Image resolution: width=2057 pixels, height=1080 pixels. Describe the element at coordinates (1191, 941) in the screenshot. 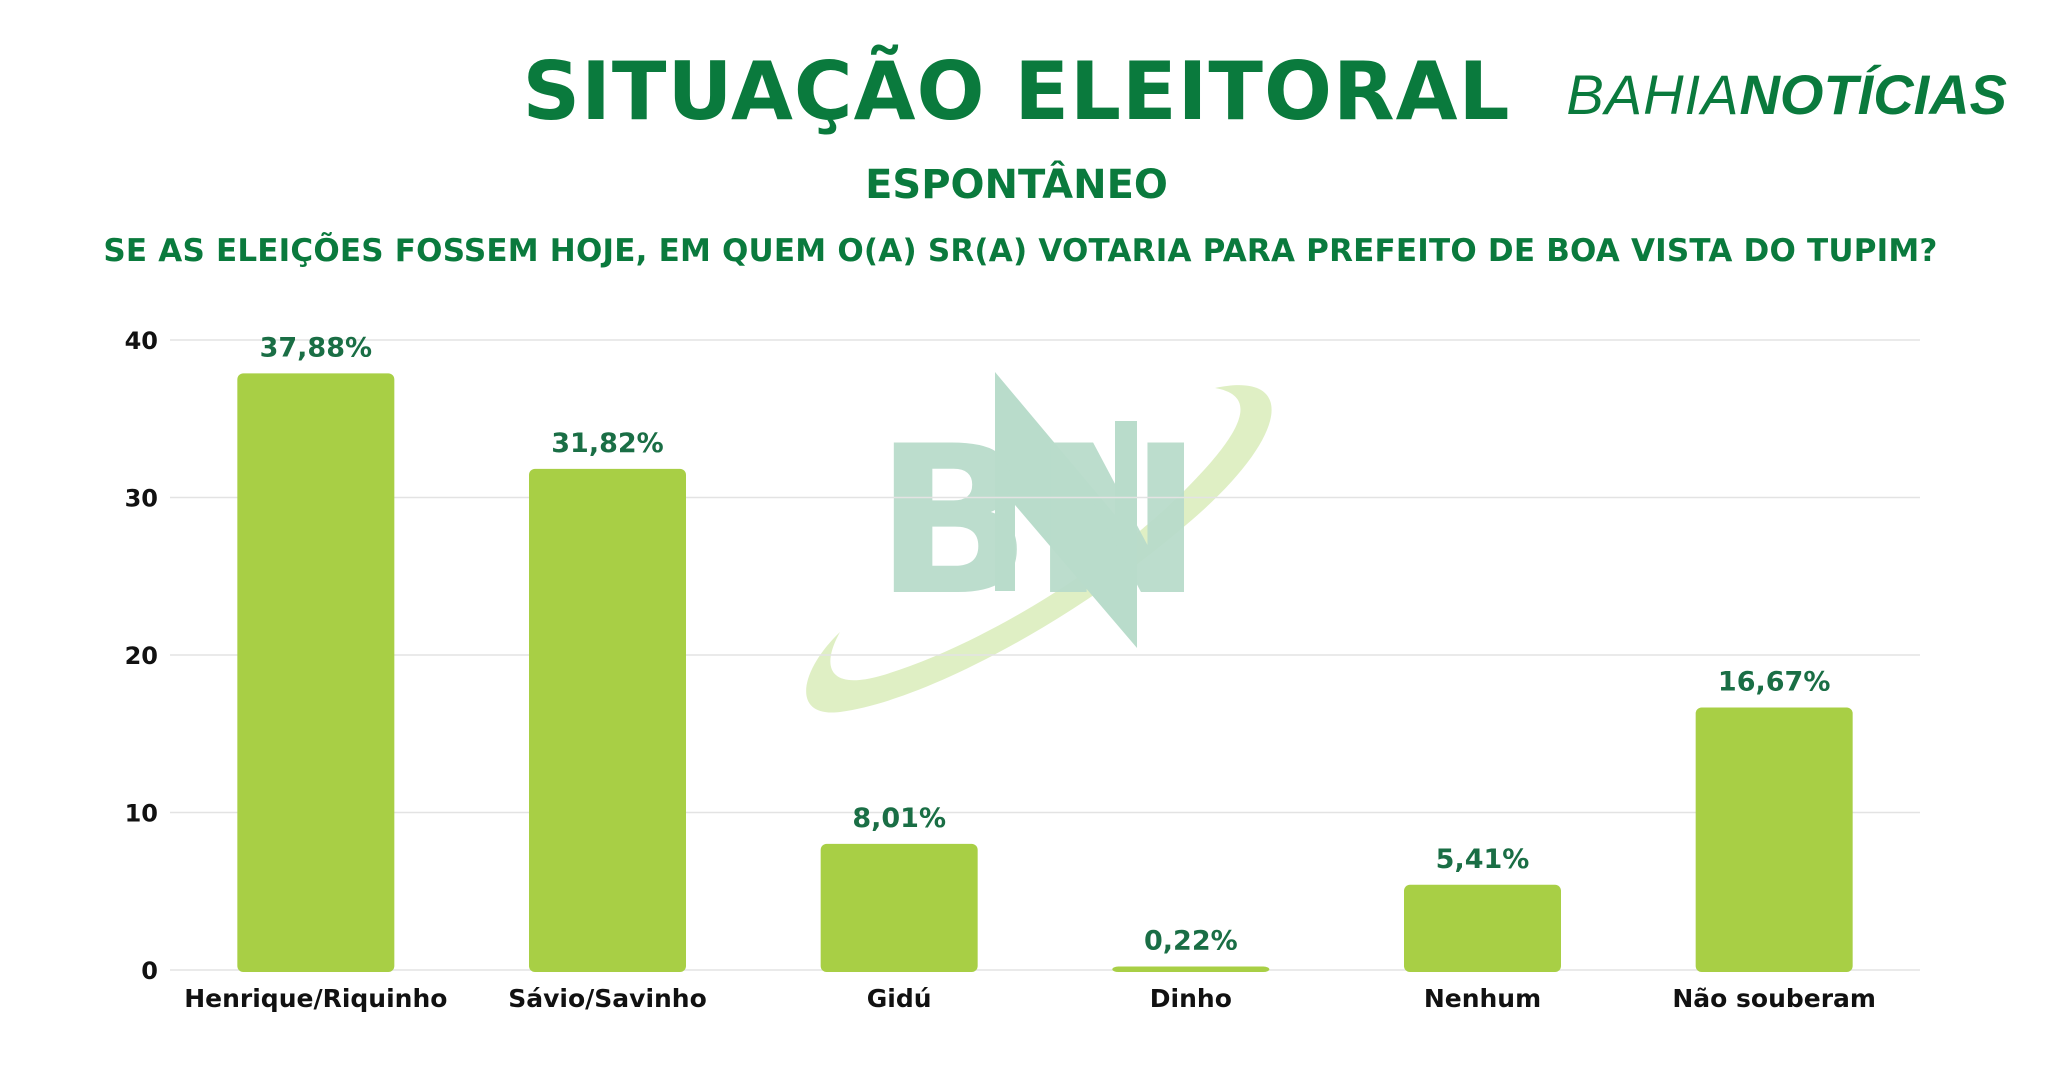

I see `data-label: 0,22%` at that location.